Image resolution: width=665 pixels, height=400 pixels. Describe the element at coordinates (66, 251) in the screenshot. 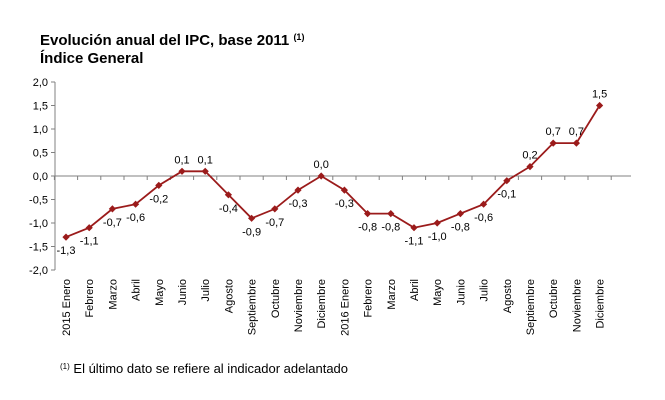

I see `data-label: -1,3` at that location.